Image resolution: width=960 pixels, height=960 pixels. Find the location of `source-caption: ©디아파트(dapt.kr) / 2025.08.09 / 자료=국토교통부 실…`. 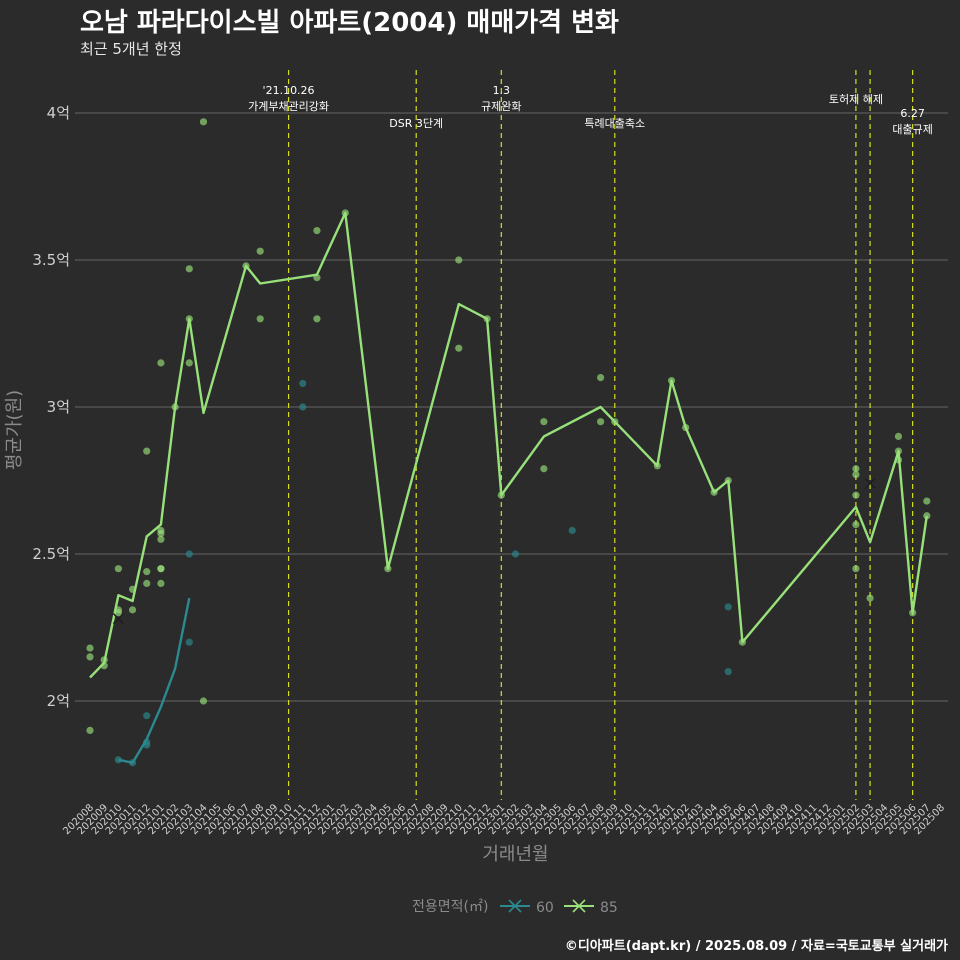

source-caption: ©디아파트(dapt.kr) / 2025.08.09 / 자료=국토교통부 실… is located at coordinates (756, 946).